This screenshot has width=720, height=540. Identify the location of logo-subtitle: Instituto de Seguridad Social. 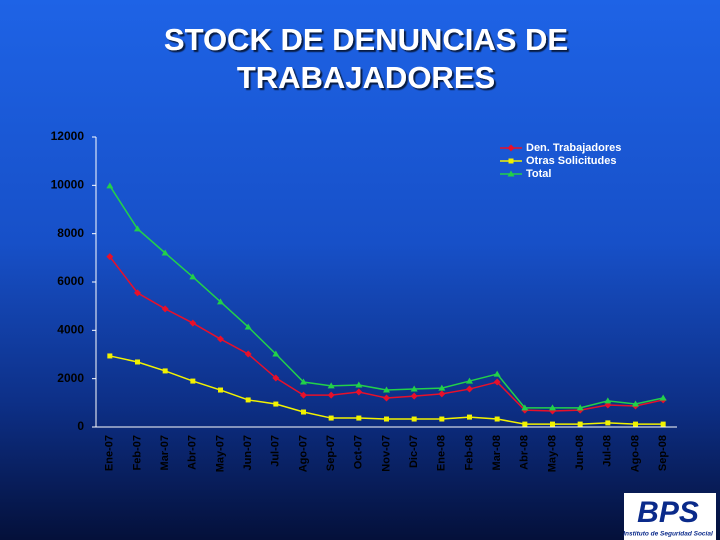
(668, 534).